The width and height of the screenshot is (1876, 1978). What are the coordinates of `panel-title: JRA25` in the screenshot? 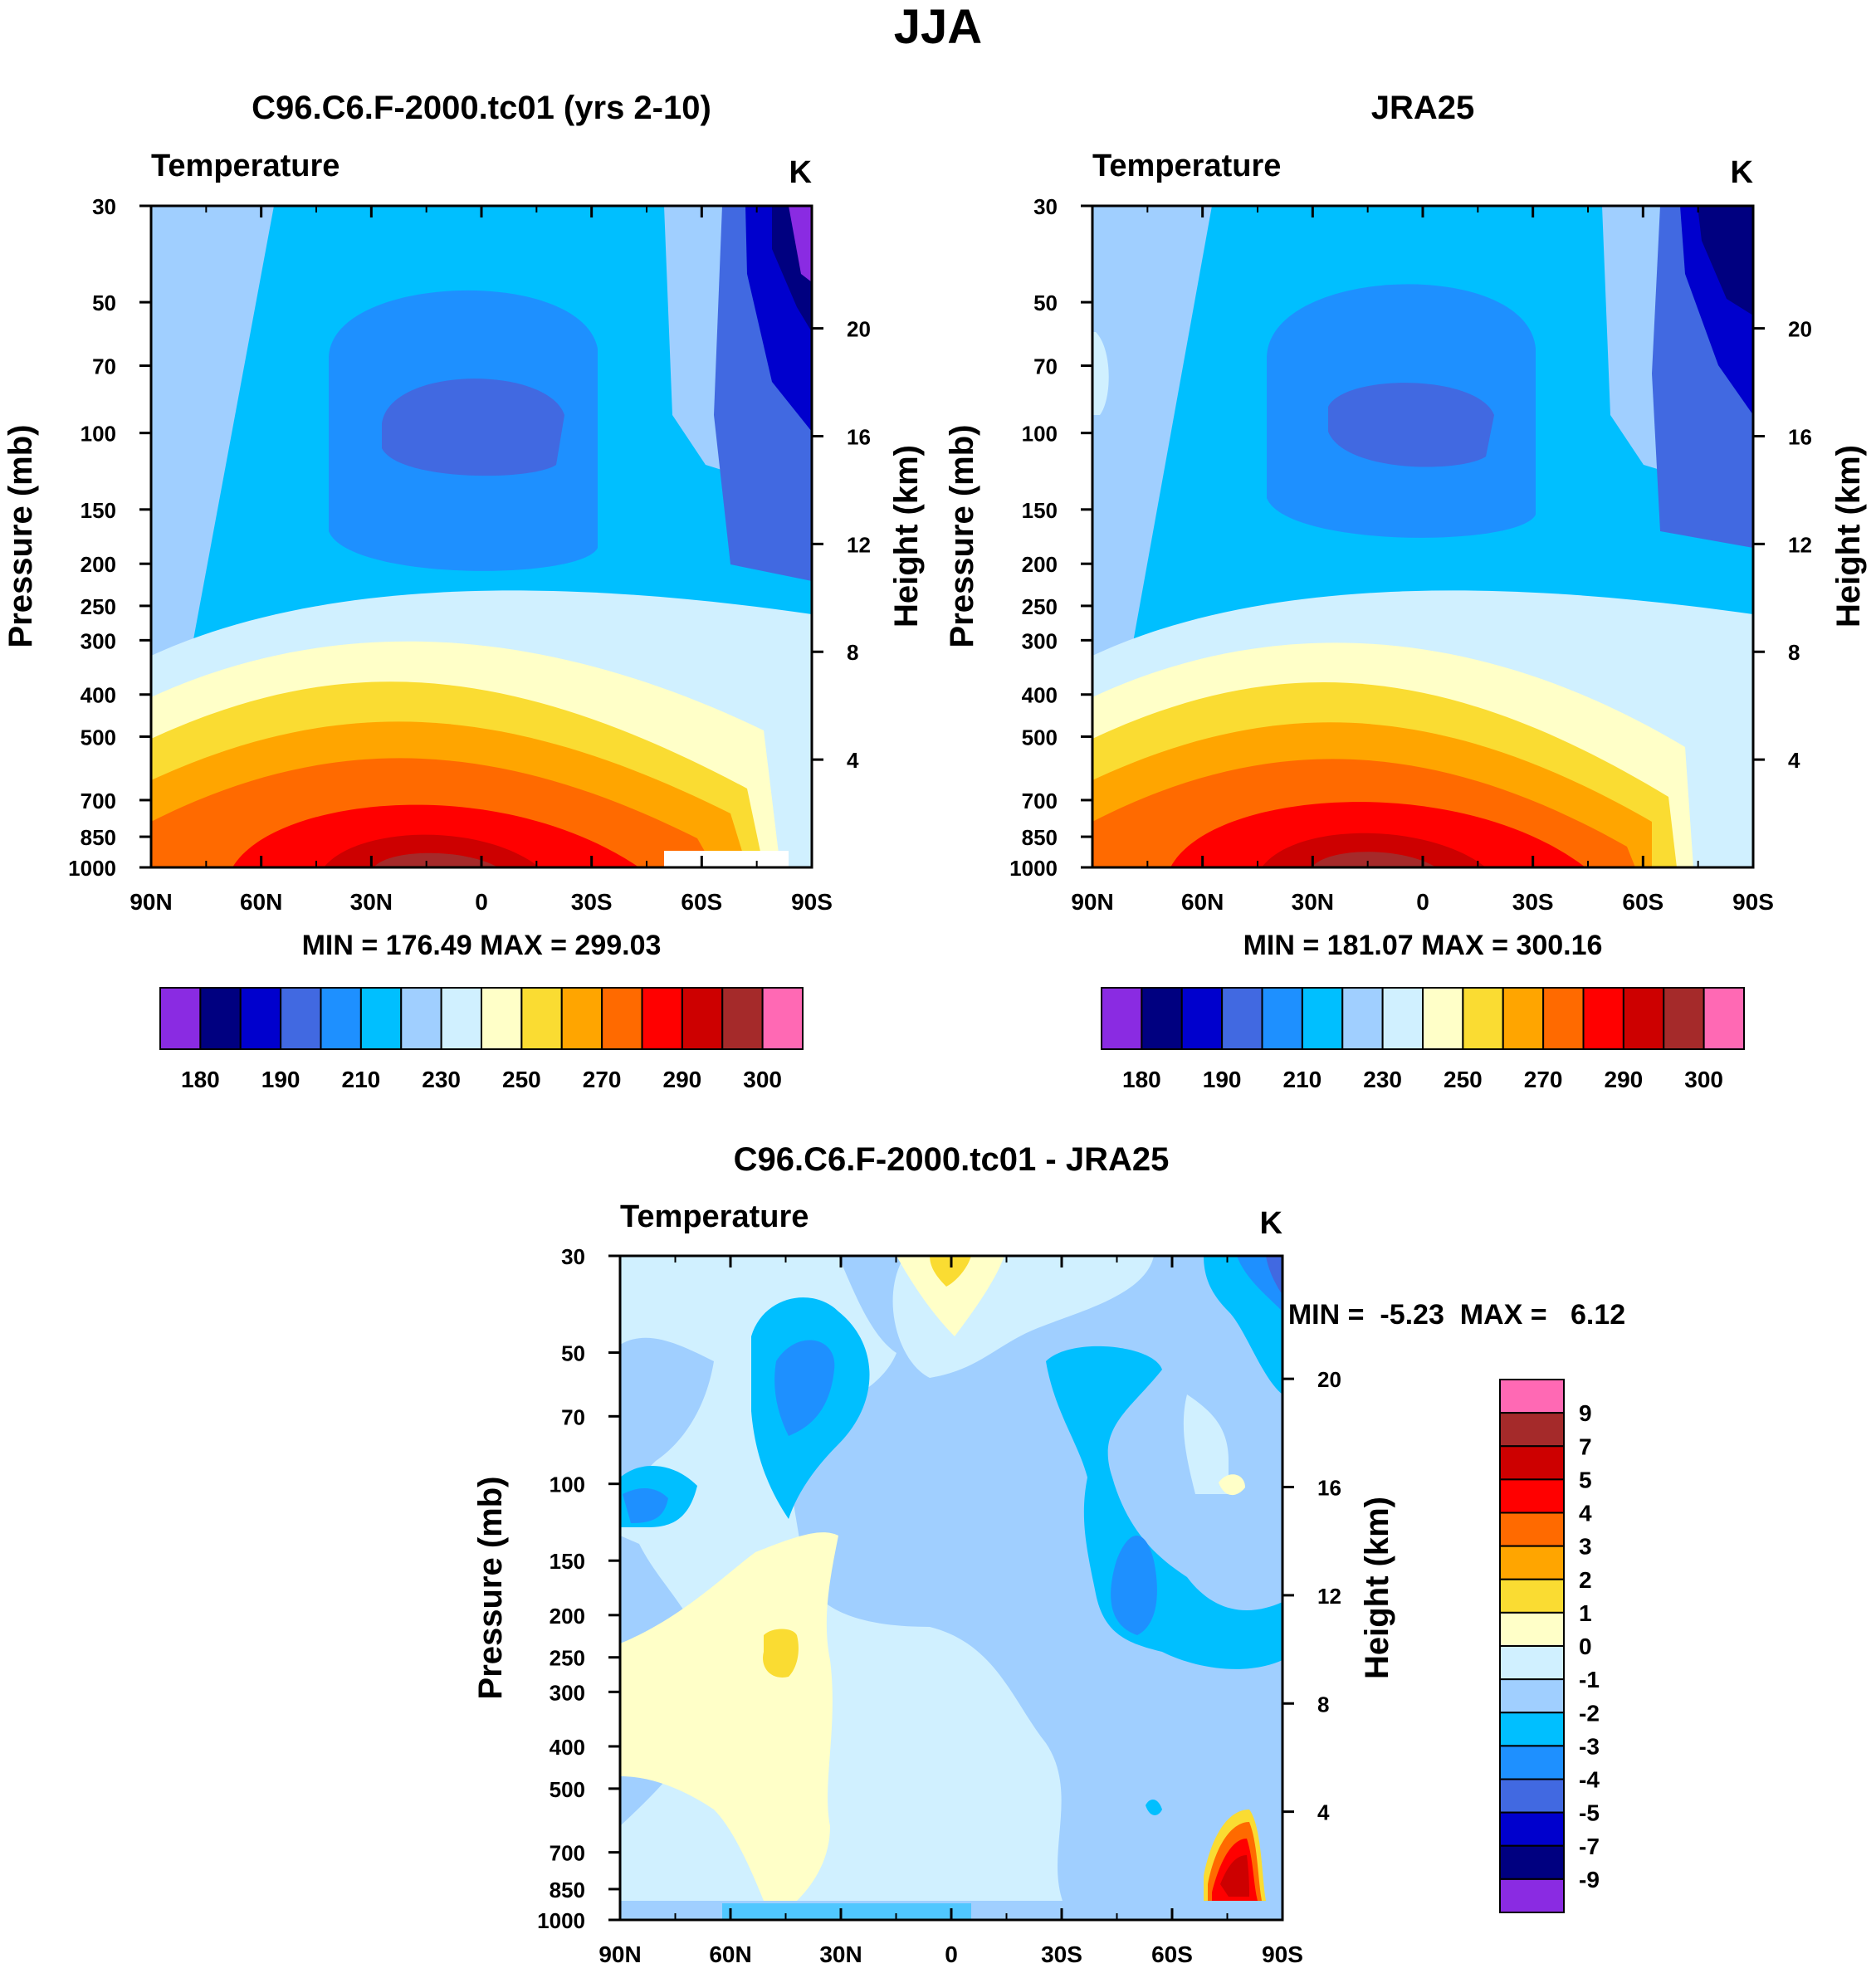 It's located at (1423, 108).